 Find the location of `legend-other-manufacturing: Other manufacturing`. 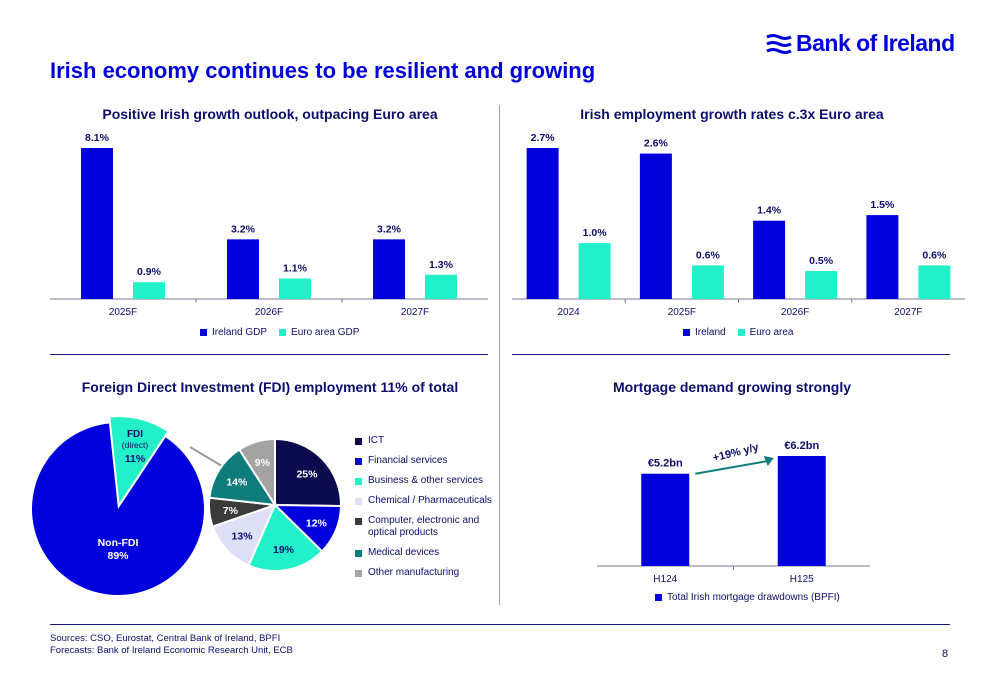

legend-other-manufacturing: Other manufacturing is located at coordinates (423, 577).